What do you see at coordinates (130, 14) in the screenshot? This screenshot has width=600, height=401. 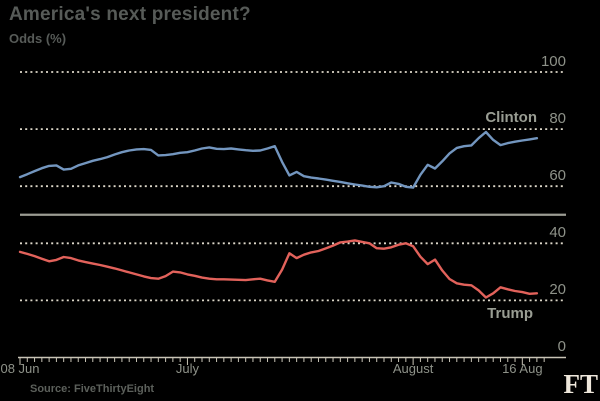 I see `page-title: America's next president?` at bounding box center [130, 14].